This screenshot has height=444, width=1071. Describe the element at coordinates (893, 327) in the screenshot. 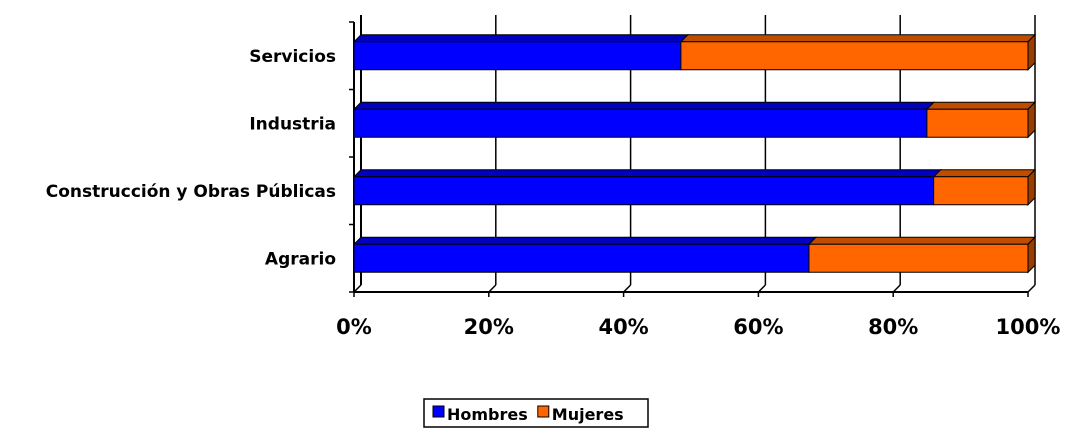

I see `x-tick-label: 80%` at that location.